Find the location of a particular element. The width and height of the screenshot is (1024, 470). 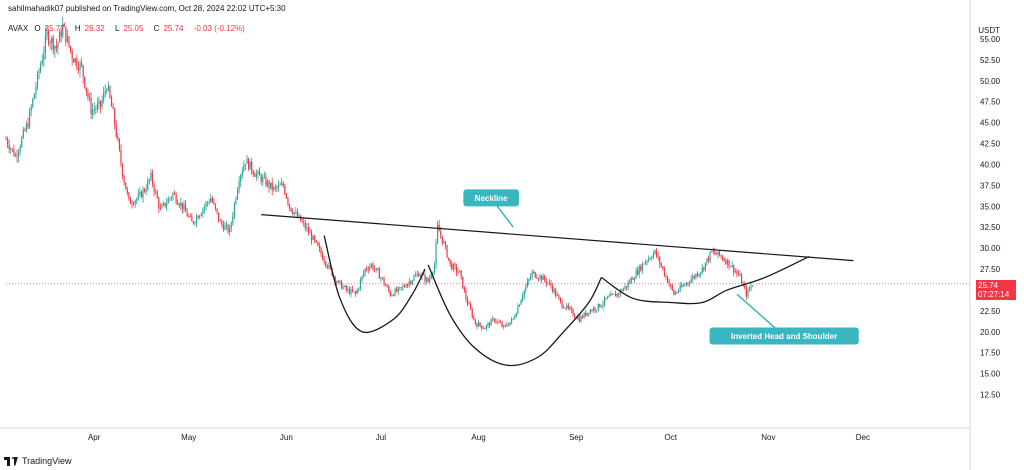

price-tick-label: 52.50 is located at coordinates (990, 60).